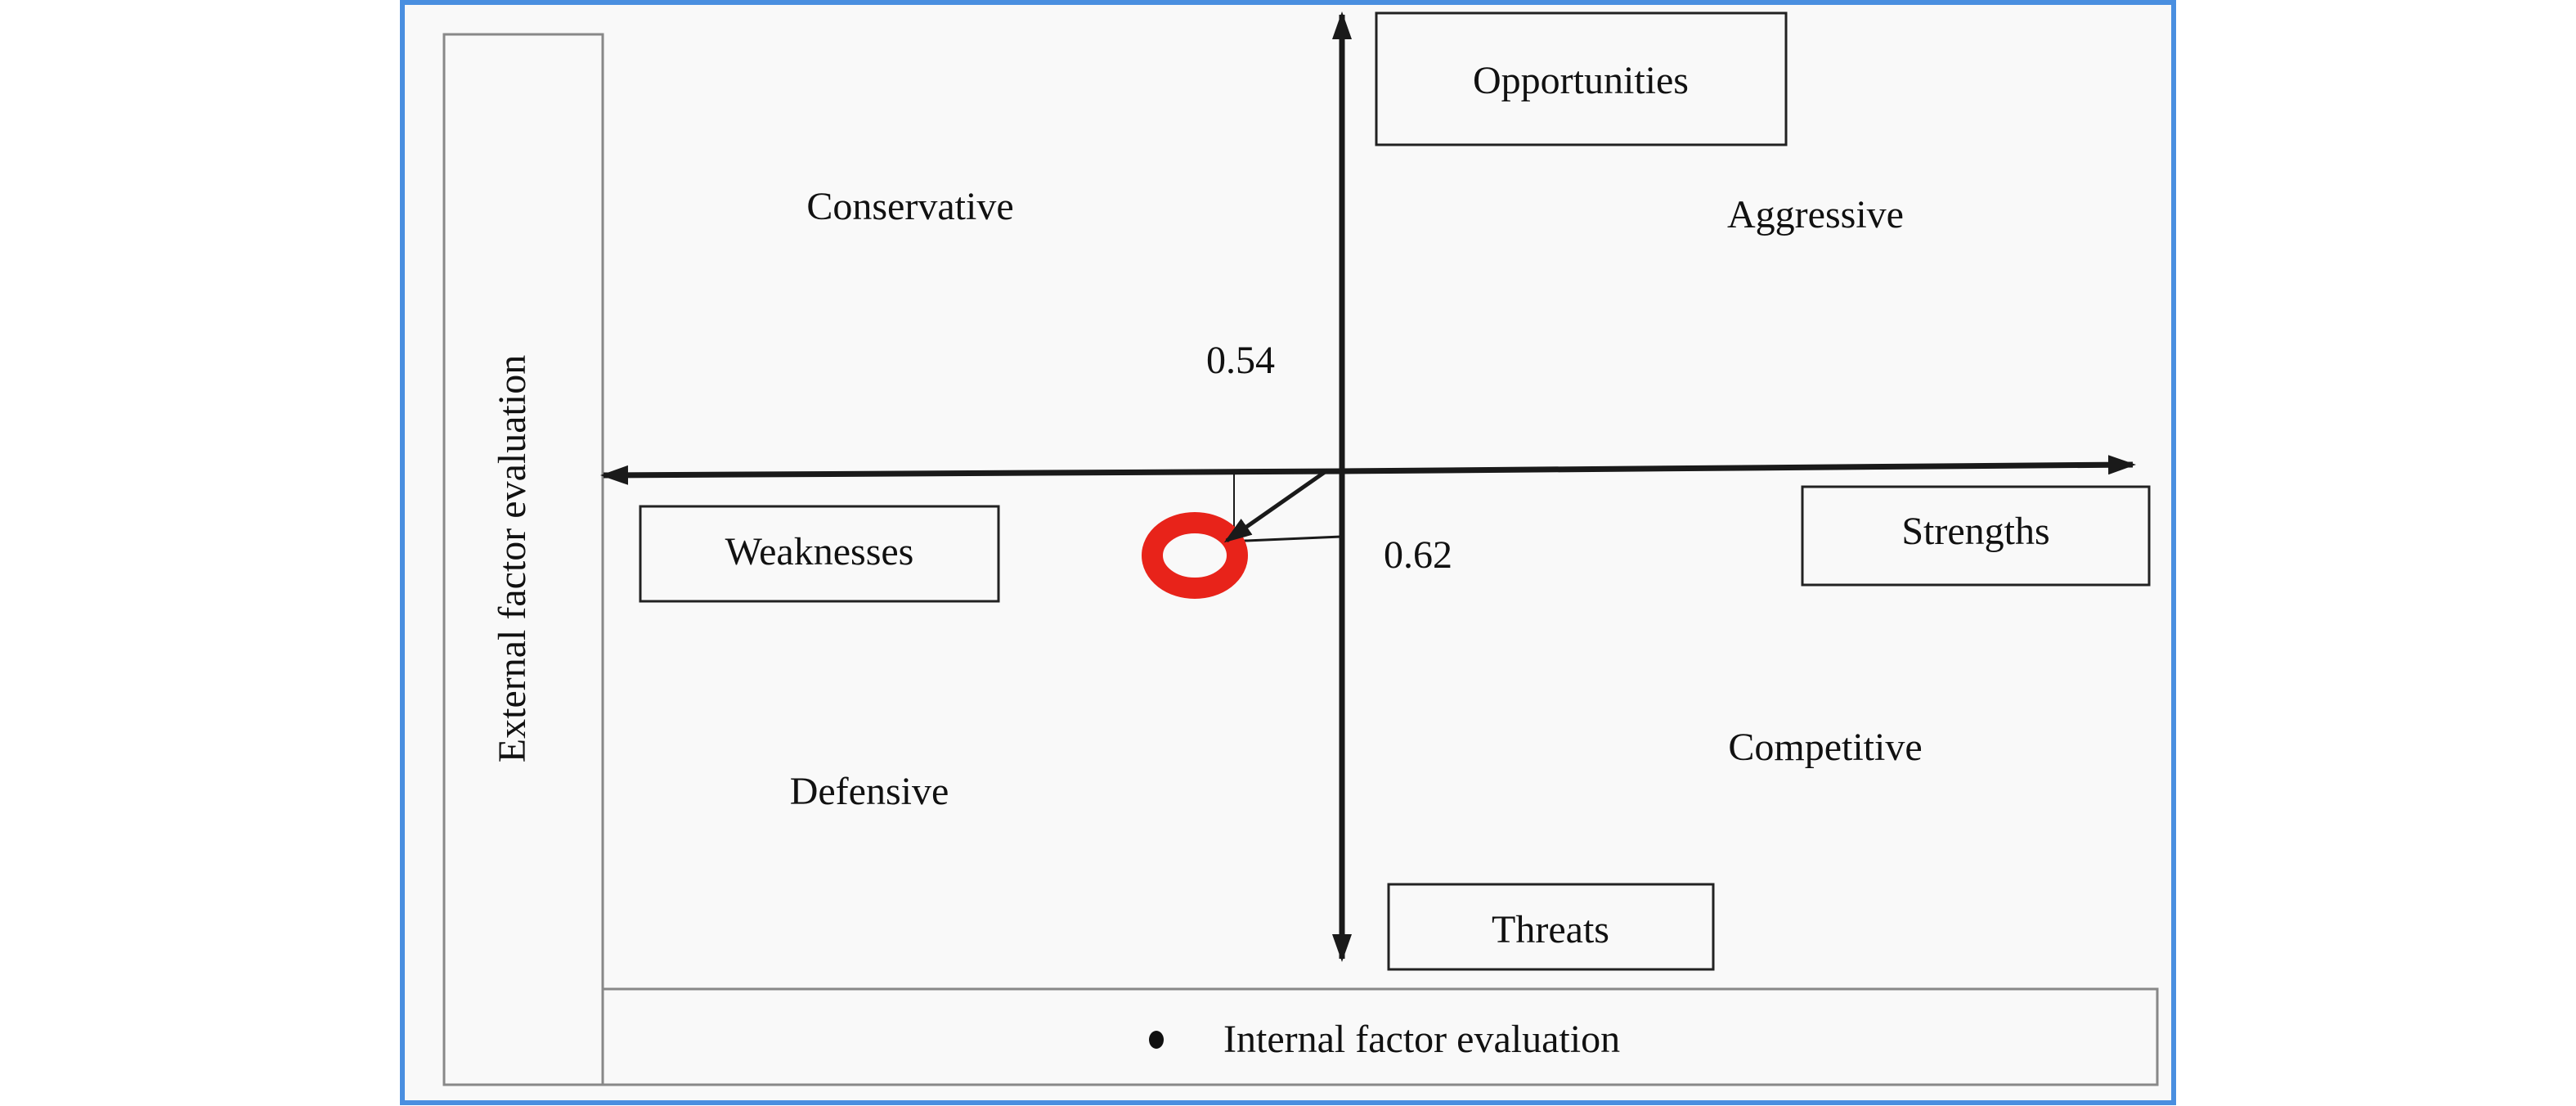  What do you see at coordinates (1815, 215) in the screenshot?
I see `quadrant-aggressive: Aggressive` at bounding box center [1815, 215].